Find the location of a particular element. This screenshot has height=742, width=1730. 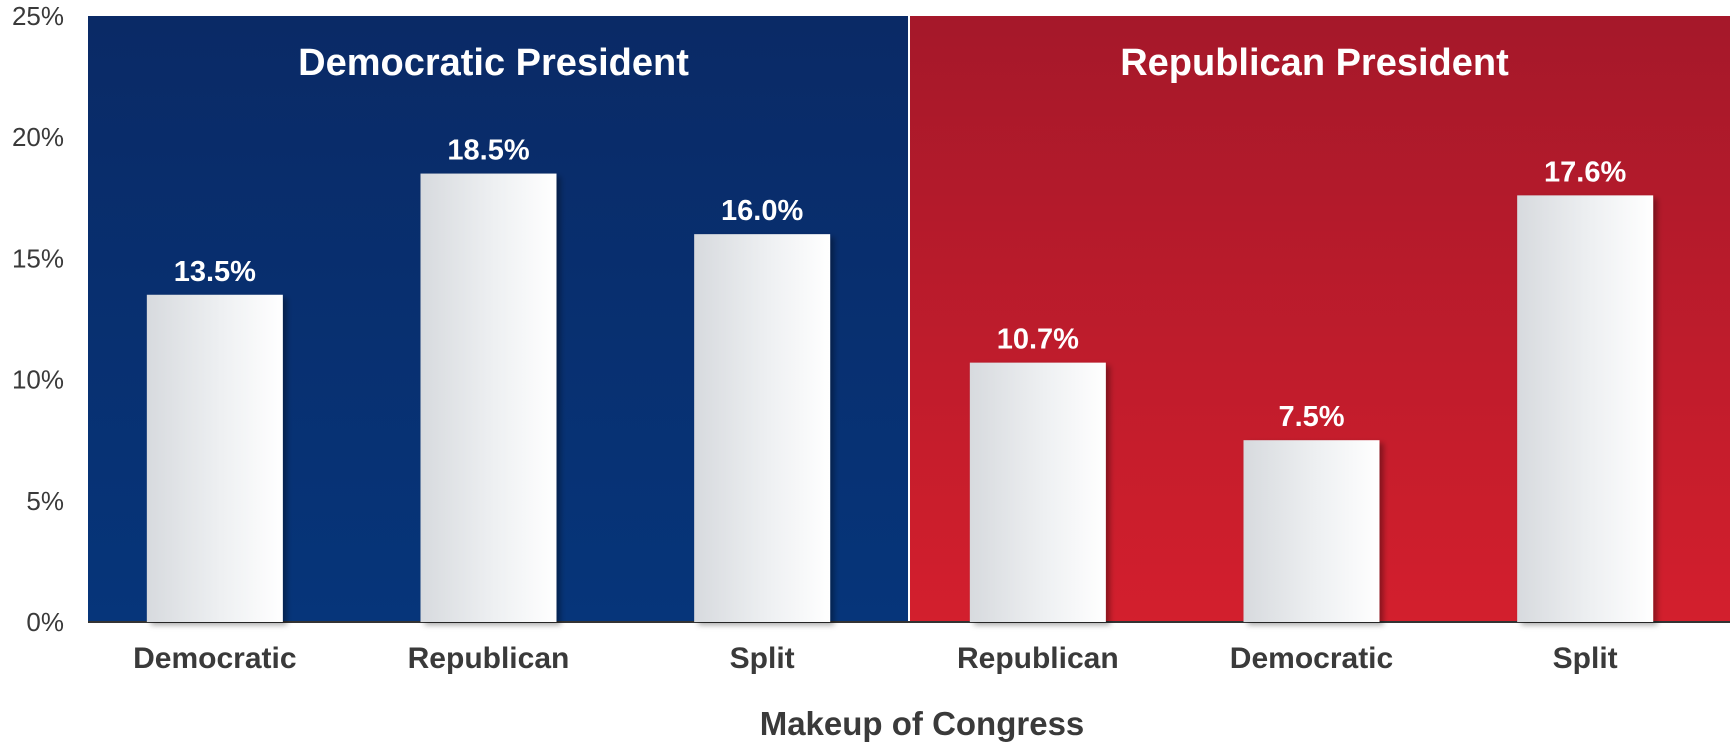

x-axis-label: Makeup of Congress is located at coordinates (922, 723).